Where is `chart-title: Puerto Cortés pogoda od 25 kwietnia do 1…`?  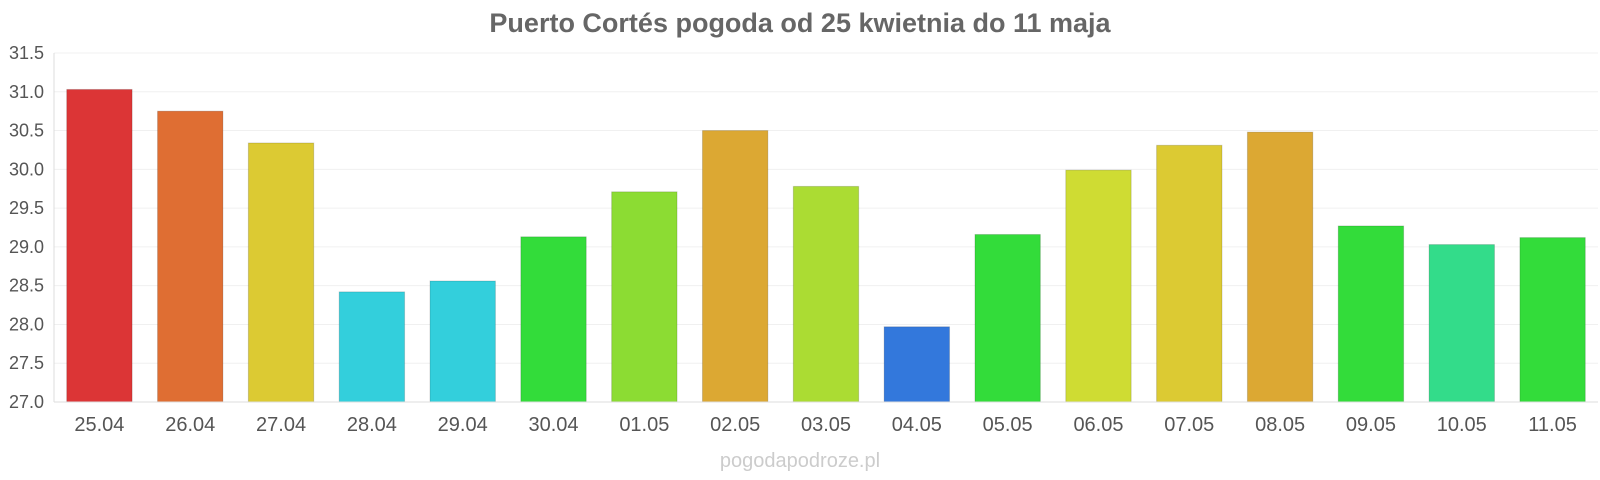 chart-title: Puerto Cortés pogoda od 25 kwietnia do 1… is located at coordinates (800, 23).